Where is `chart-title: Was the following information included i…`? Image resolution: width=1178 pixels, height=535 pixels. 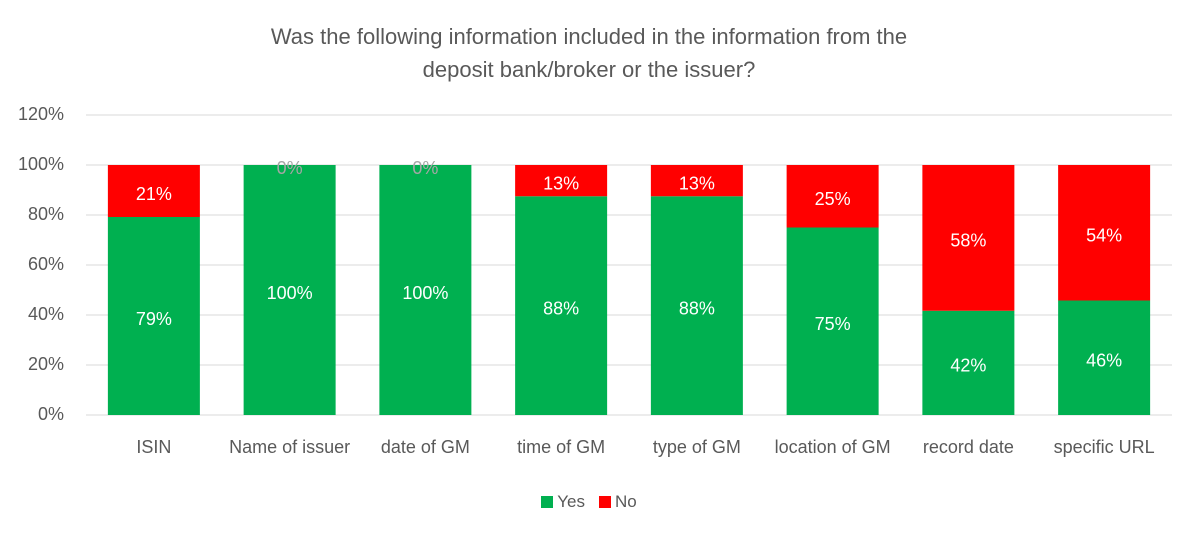 chart-title: Was the following information included i… is located at coordinates (589, 53).